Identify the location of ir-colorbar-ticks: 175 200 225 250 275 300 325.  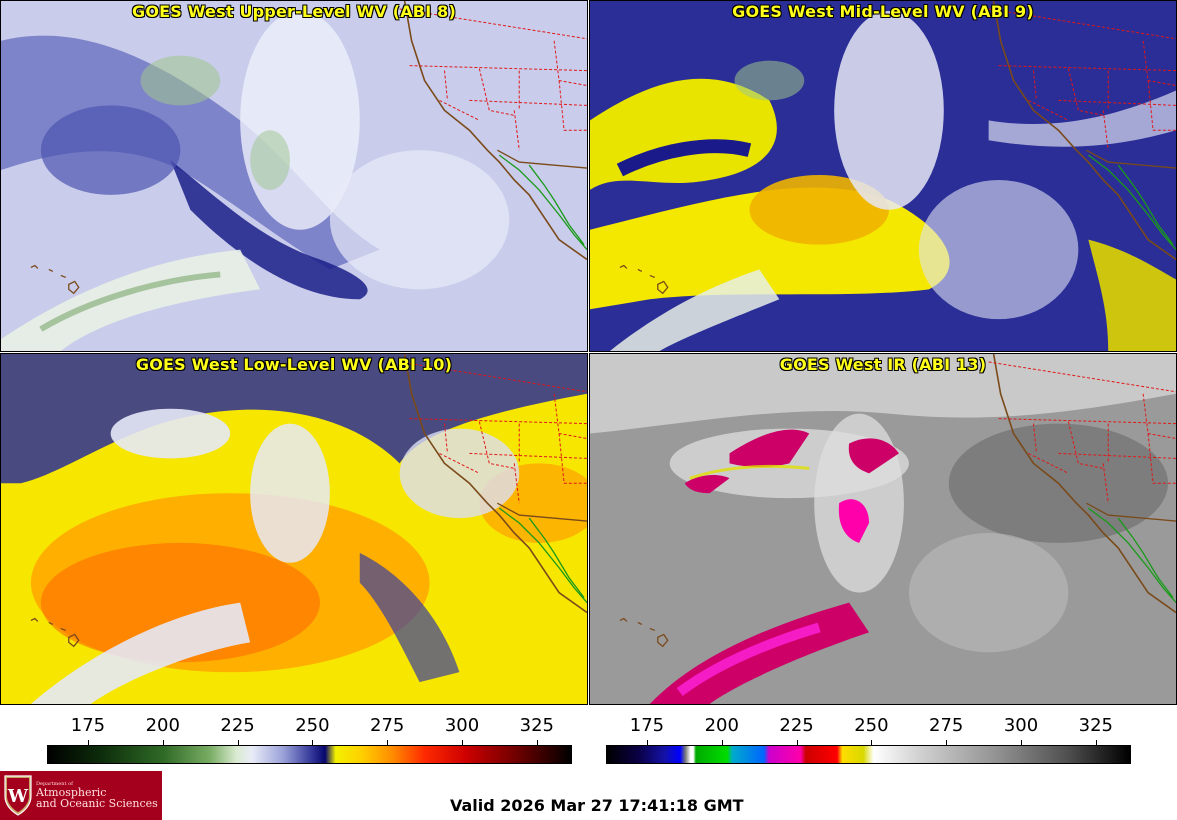
(868, 729).